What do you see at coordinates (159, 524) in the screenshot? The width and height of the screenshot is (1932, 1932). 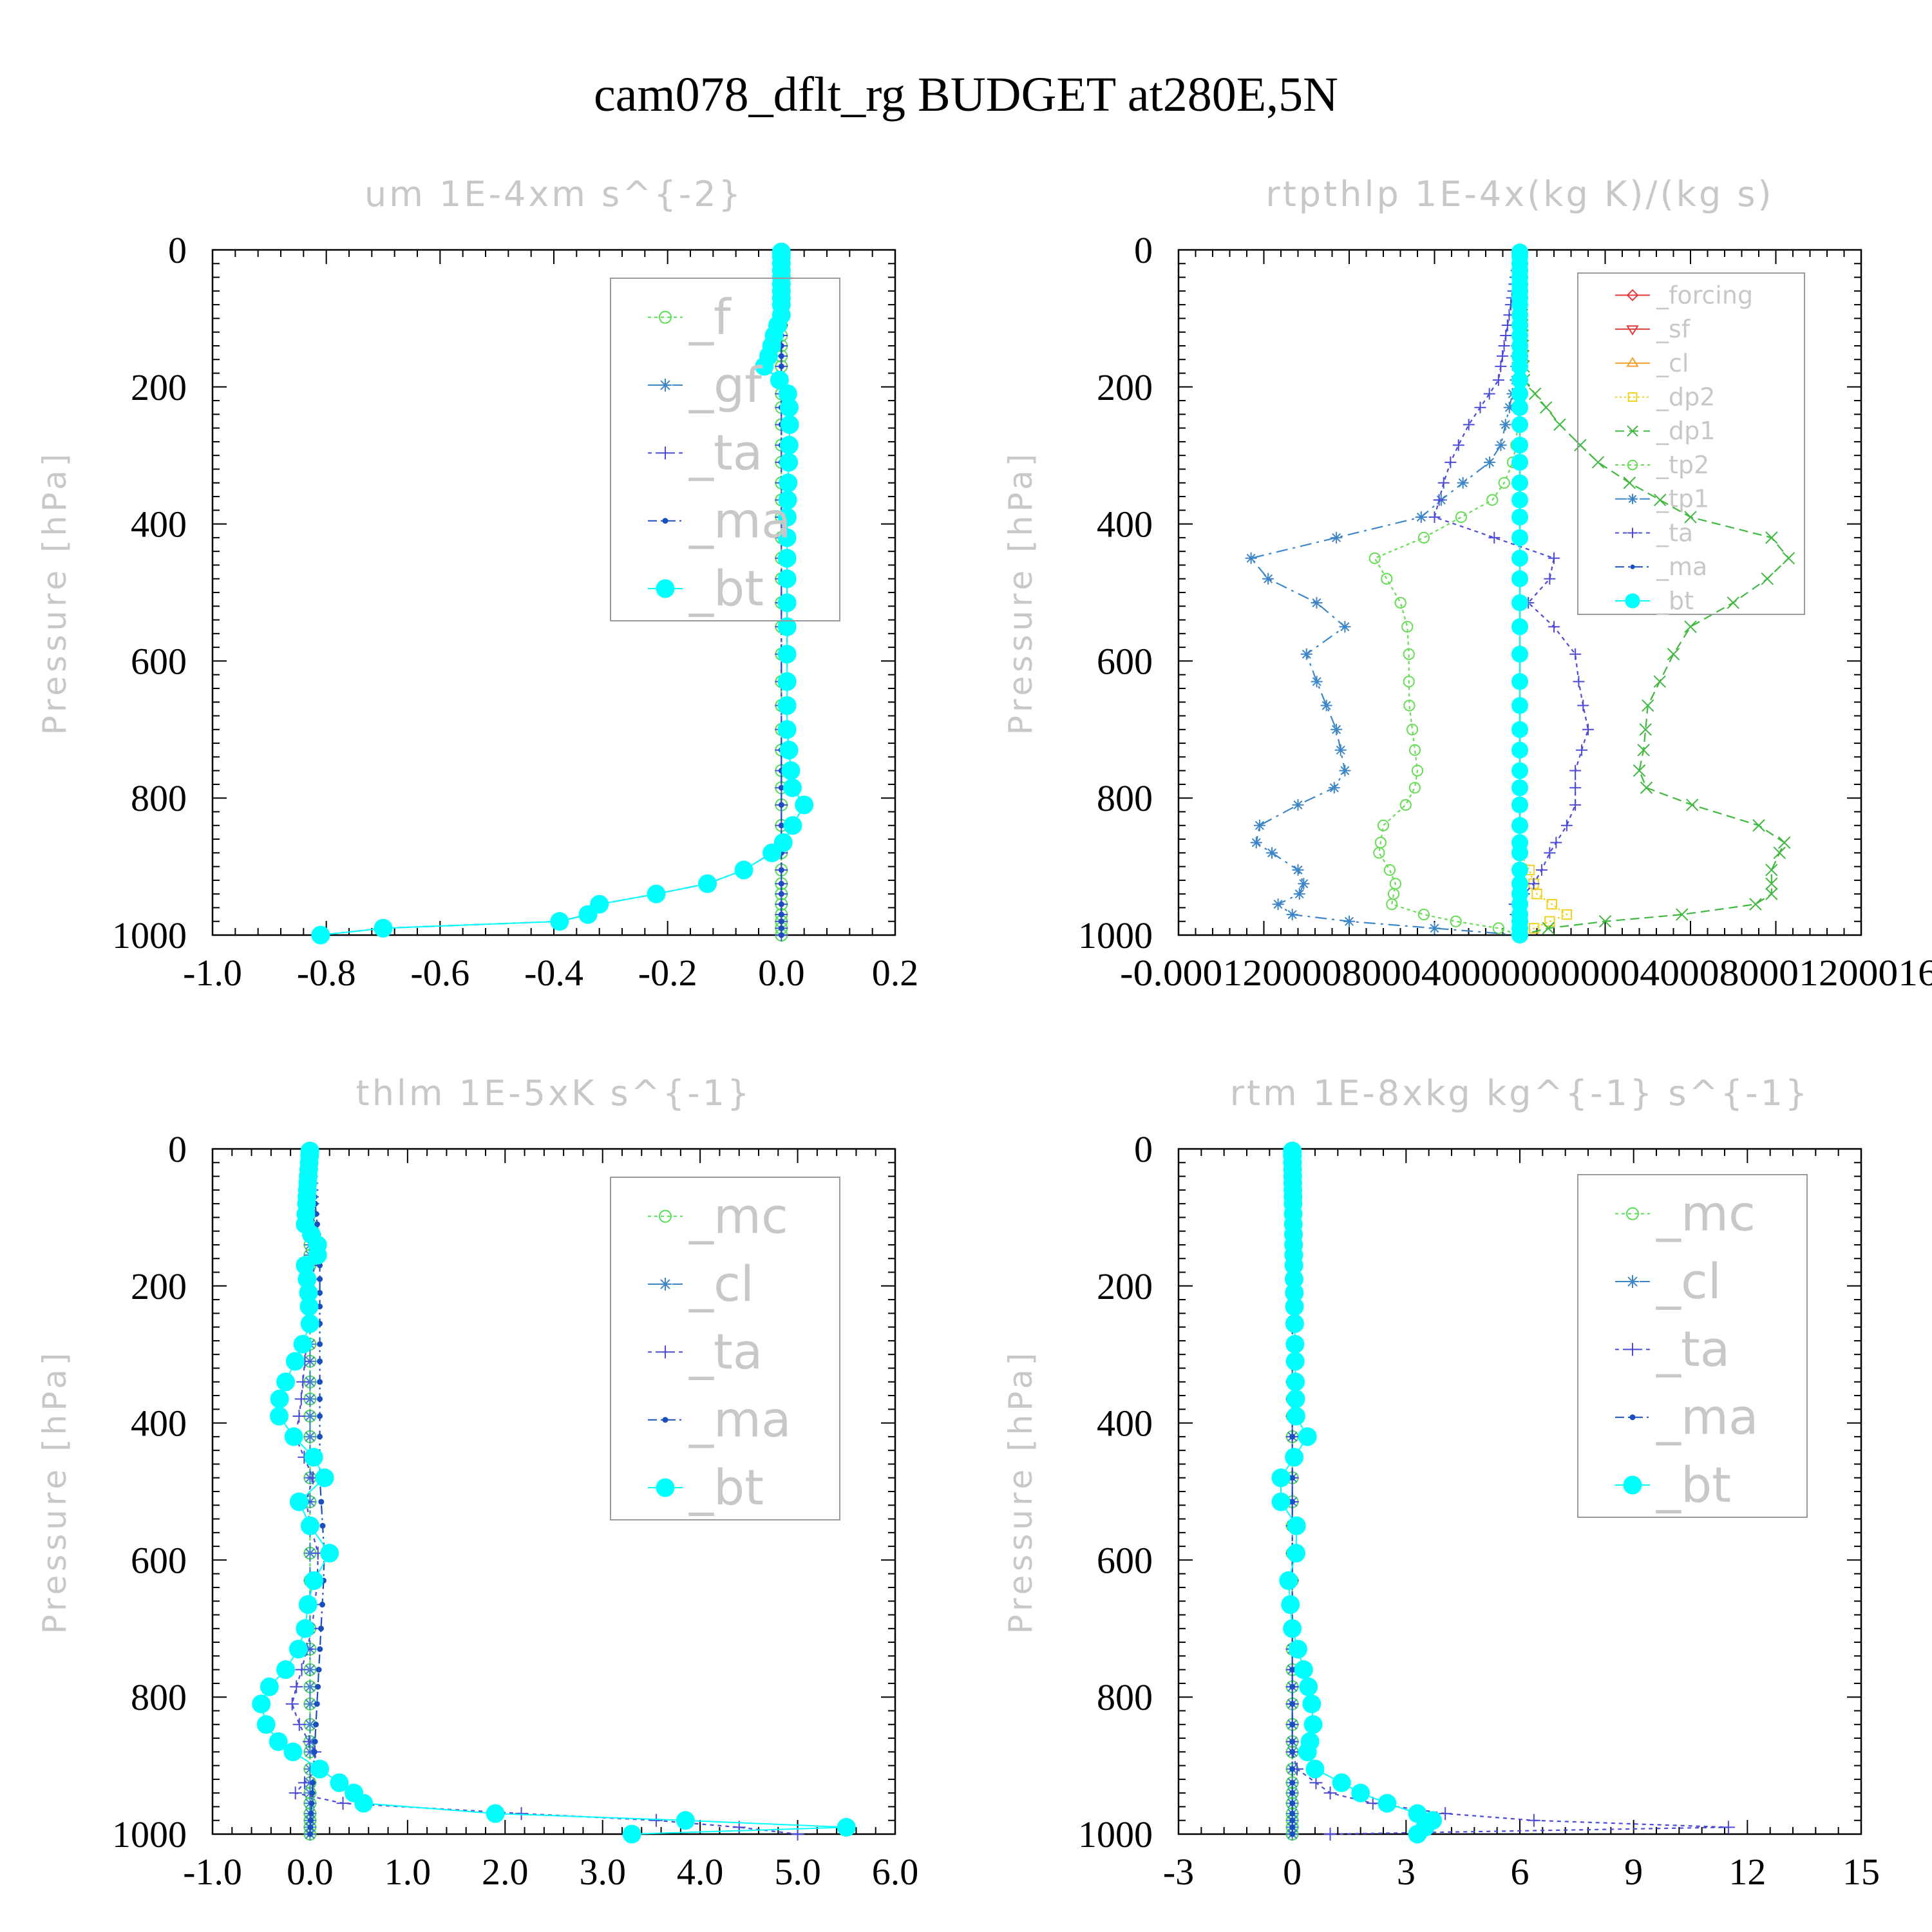 I see `y-tick-label: 400` at bounding box center [159, 524].